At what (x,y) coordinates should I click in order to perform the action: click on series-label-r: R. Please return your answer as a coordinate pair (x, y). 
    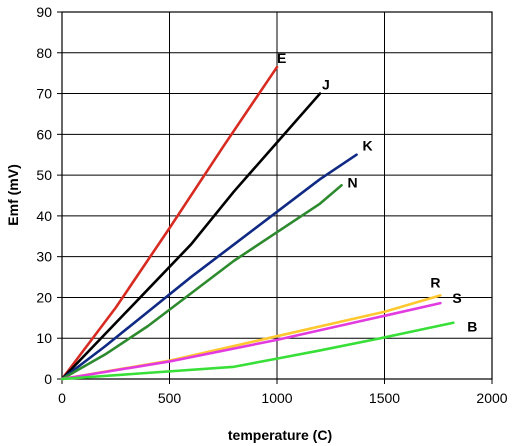
    Looking at the image, I should click on (435, 282).